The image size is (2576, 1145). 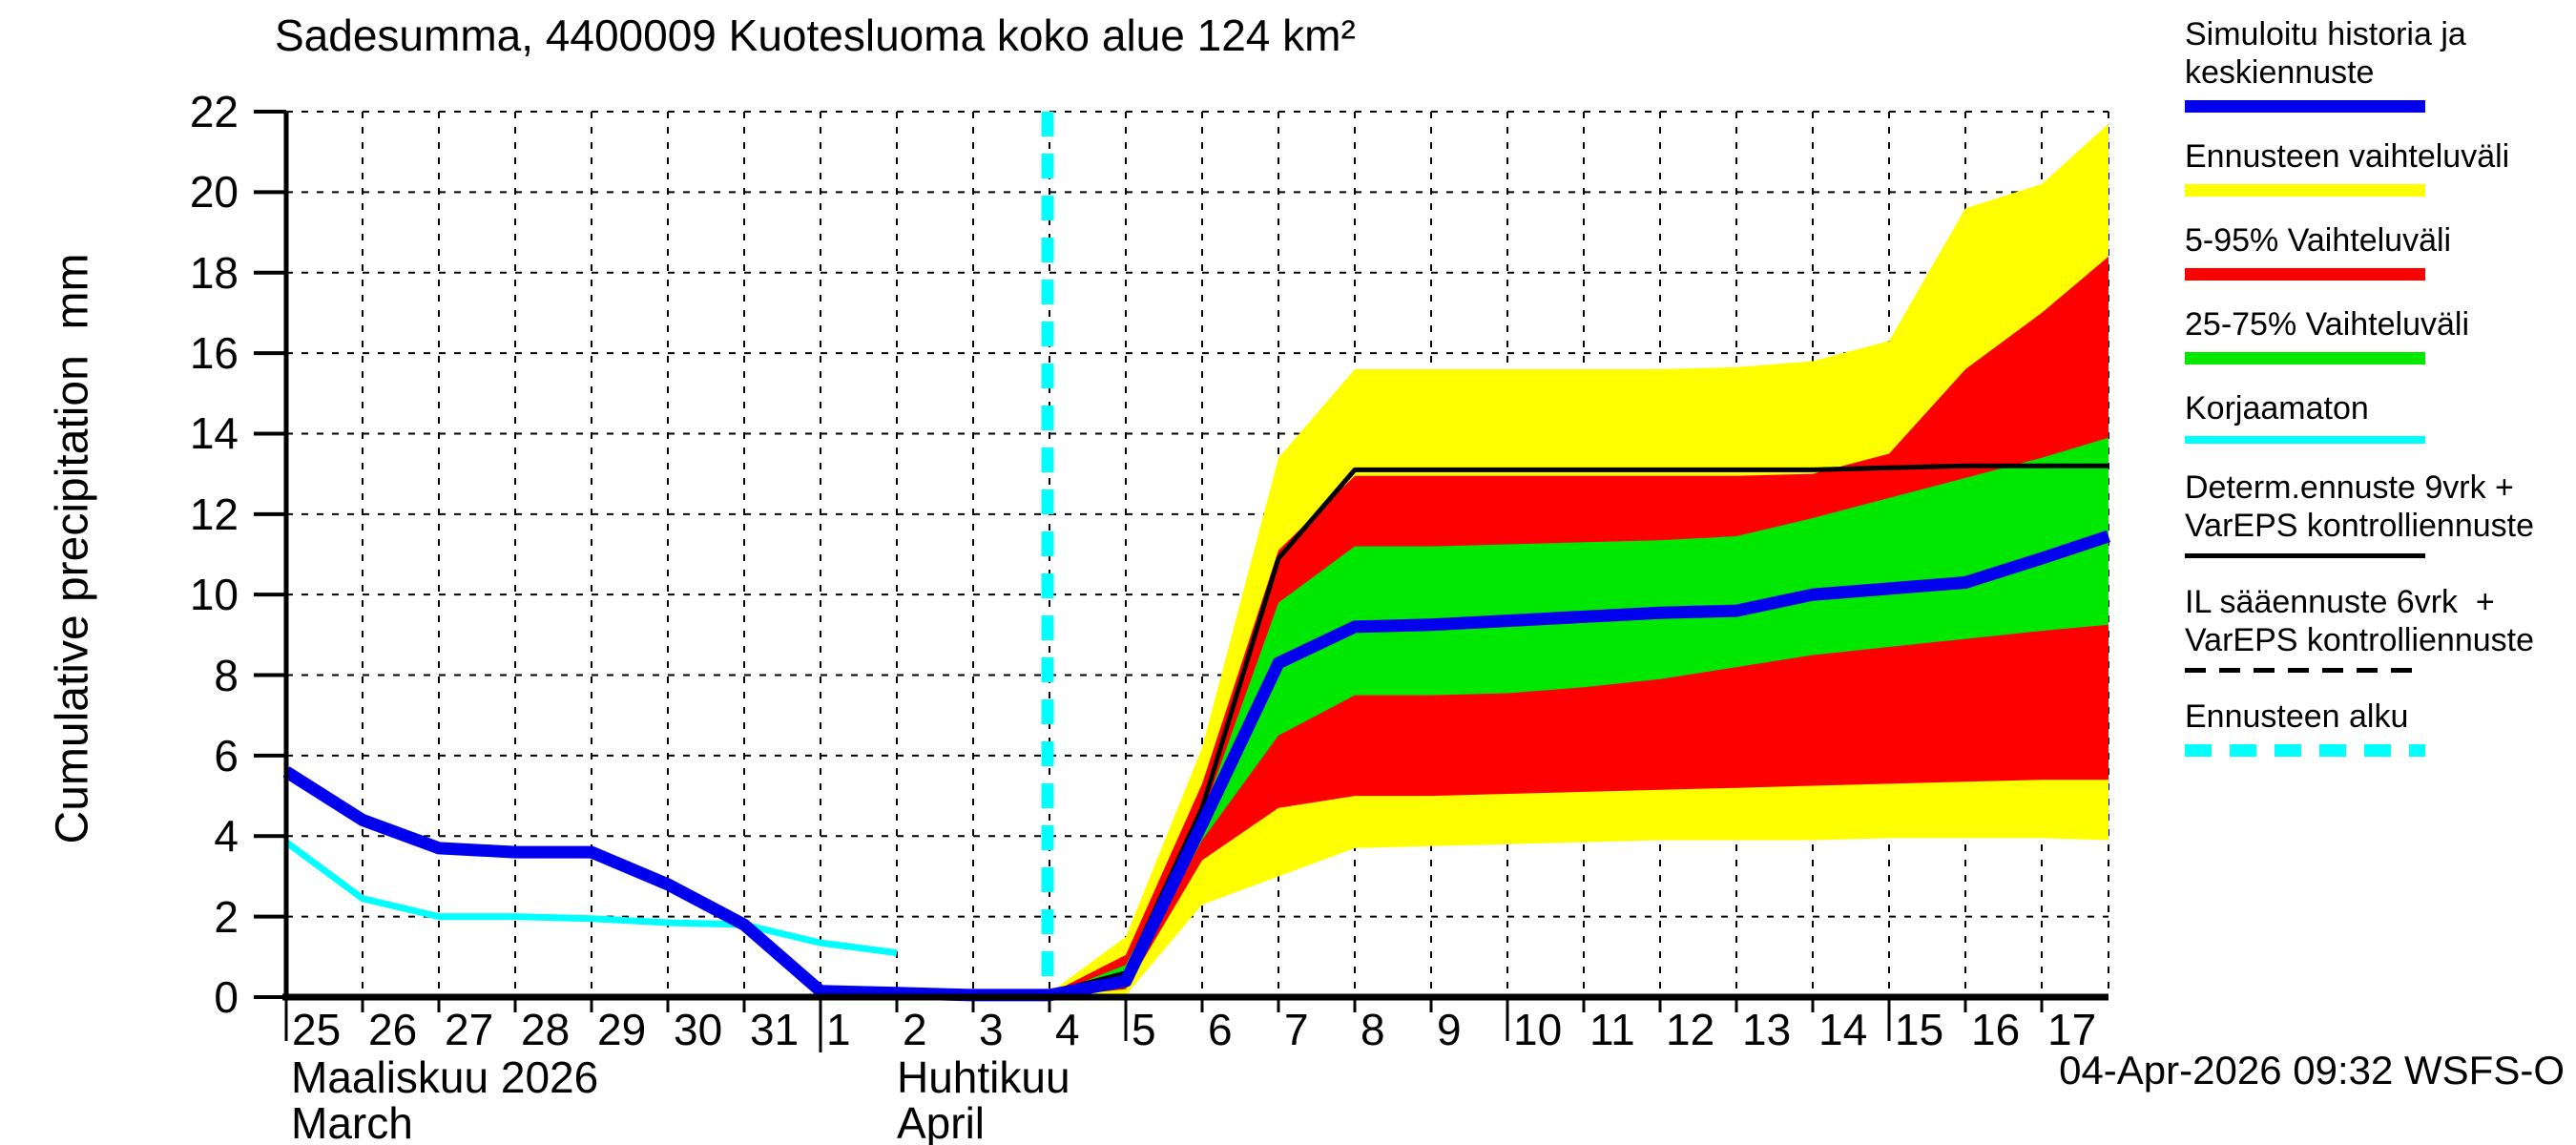 What do you see at coordinates (214, 514) in the screenshot?
I see `y-tick-label: 12` at bounding box center [214, 514].